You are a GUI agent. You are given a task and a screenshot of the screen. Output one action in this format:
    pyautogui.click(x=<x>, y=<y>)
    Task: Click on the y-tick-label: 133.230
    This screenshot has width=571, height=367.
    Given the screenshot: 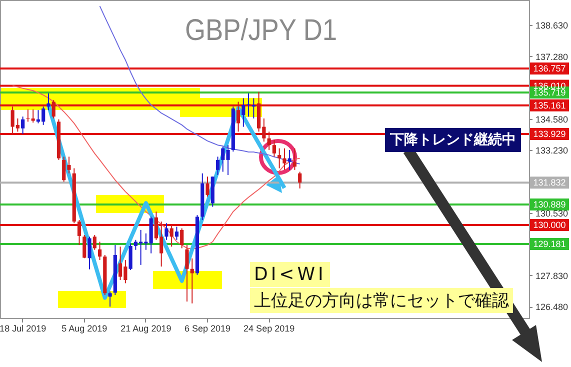 What is the action you would take?
    pyautogui.click(x=552, y=151)
    